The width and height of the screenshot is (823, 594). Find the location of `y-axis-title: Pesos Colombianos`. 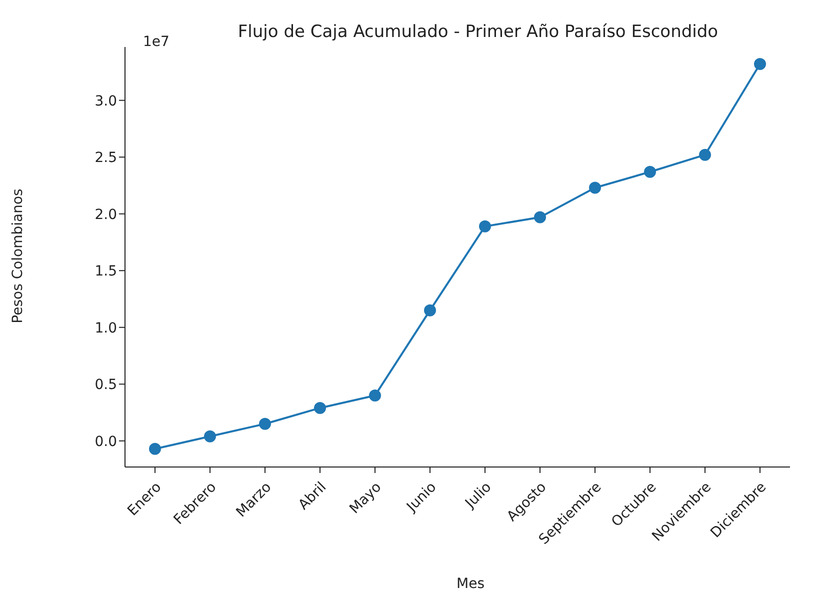

y-axis-title: Pesos Colombianos is located at coordinates (18, 257).